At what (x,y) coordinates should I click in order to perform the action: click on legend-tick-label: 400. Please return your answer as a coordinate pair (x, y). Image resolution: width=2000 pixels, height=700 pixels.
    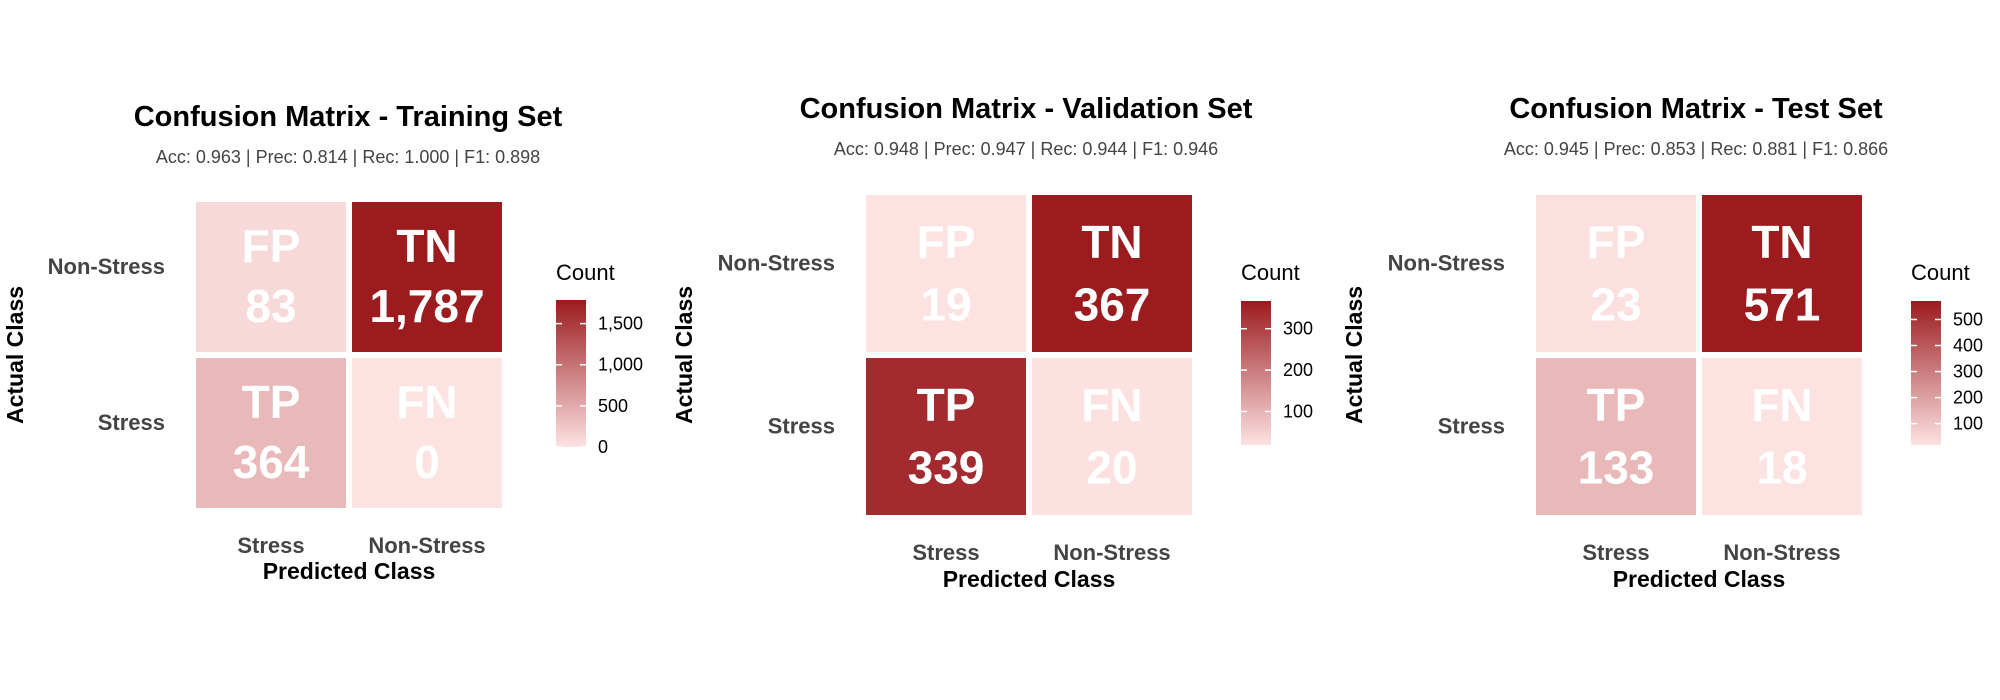
    Looking at the image, I should click on (1968, 346).